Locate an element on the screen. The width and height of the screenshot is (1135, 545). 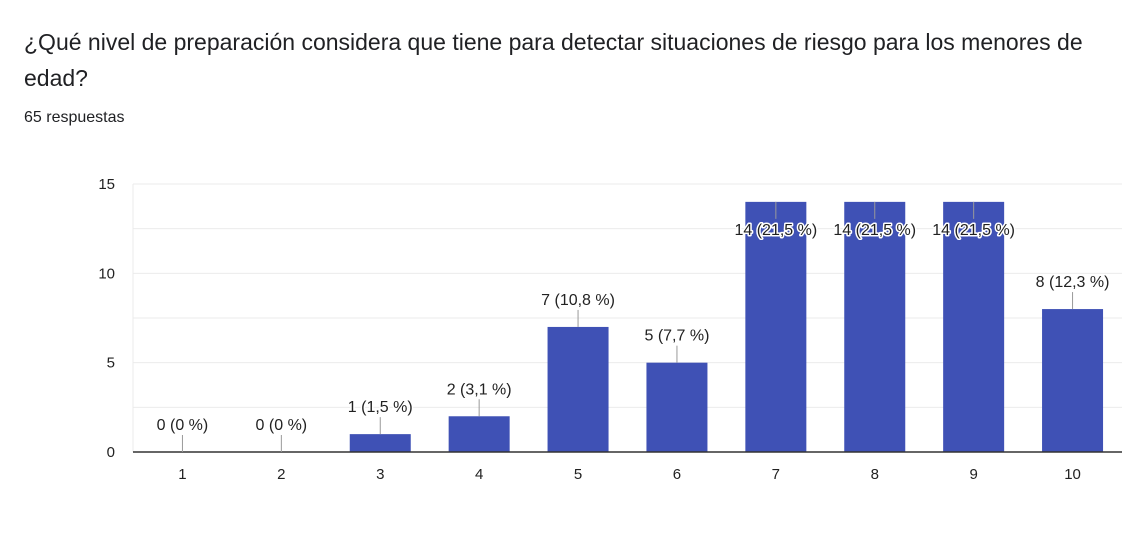
y-tick-label: 5 is located at coordinates (111, 363).